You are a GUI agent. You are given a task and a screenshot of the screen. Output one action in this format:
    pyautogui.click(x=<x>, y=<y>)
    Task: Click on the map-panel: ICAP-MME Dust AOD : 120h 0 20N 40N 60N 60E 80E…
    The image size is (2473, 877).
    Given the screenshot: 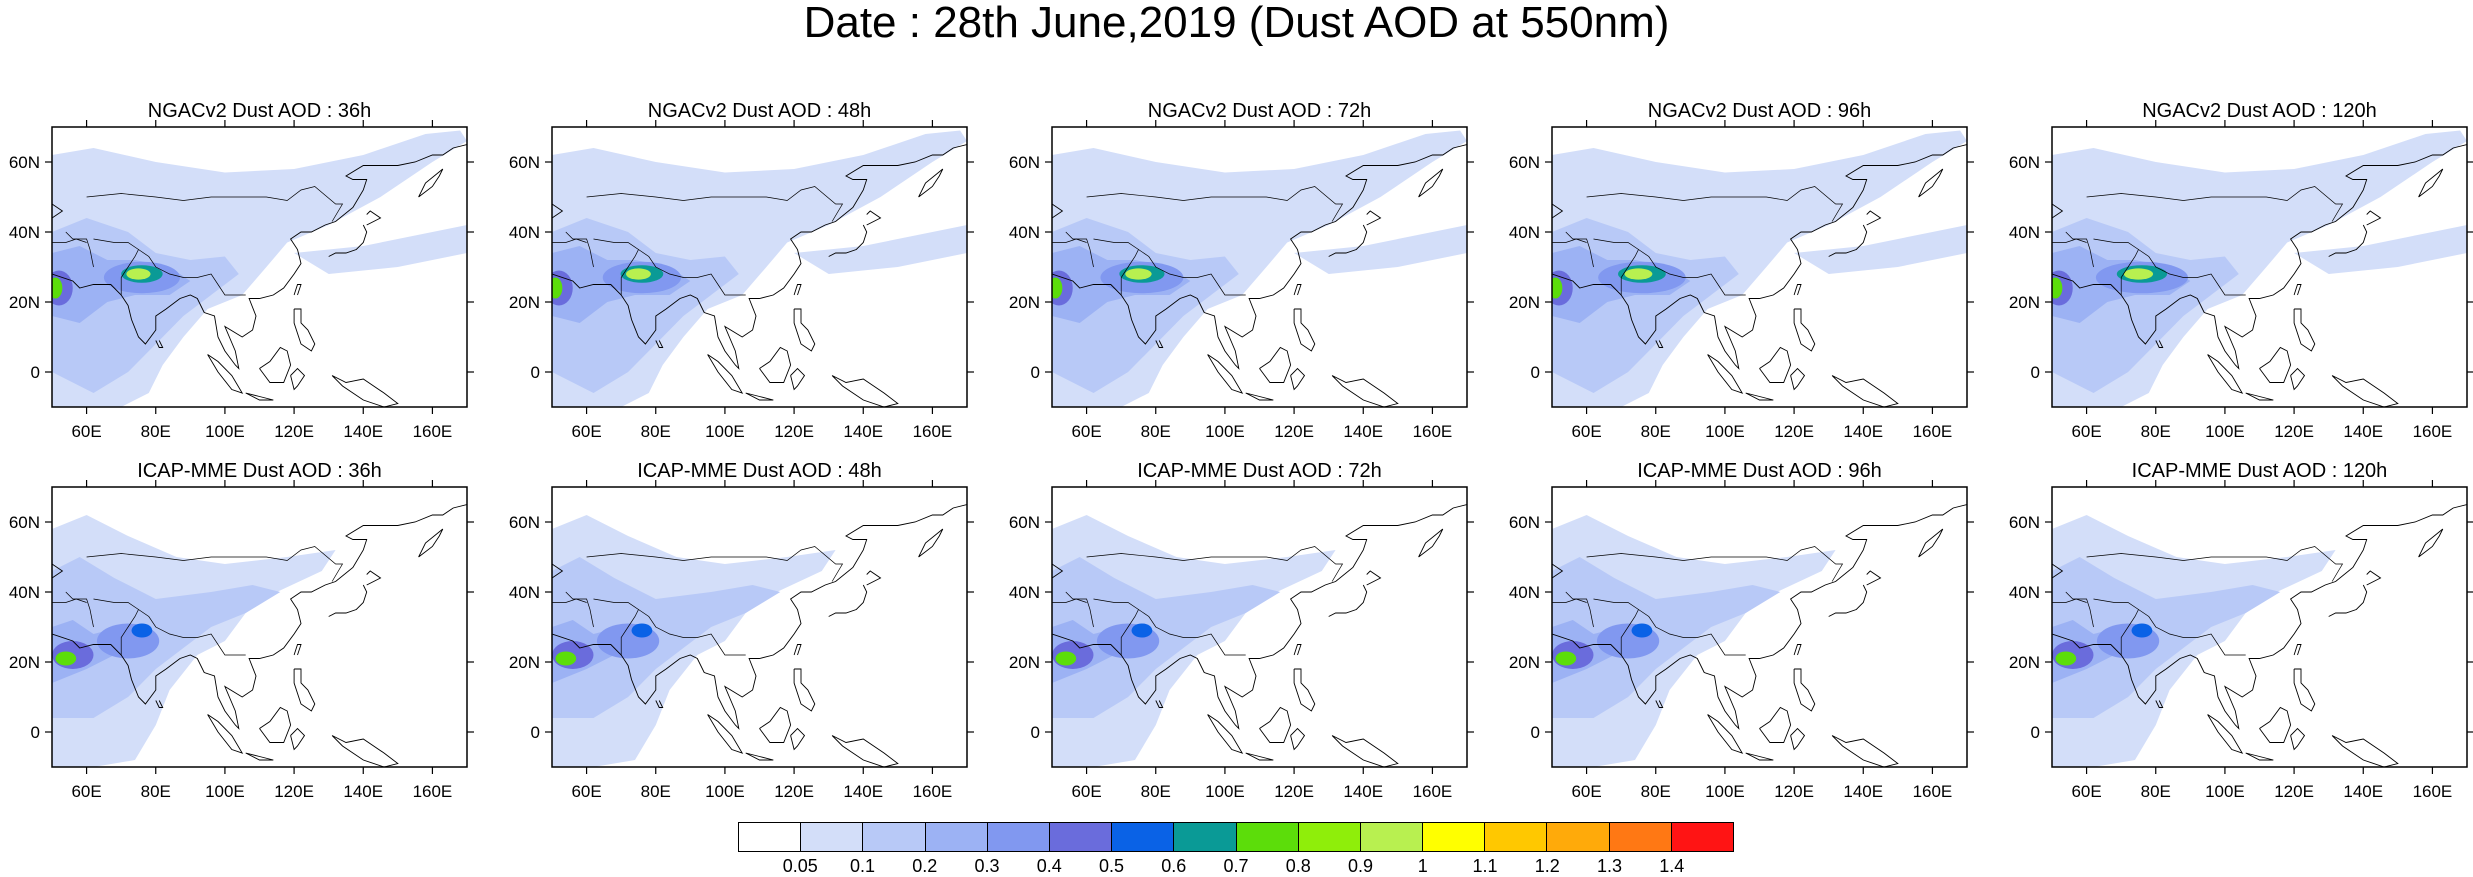 What is the action you would take?
    pyautogui.click(x=2241, y=630)
    